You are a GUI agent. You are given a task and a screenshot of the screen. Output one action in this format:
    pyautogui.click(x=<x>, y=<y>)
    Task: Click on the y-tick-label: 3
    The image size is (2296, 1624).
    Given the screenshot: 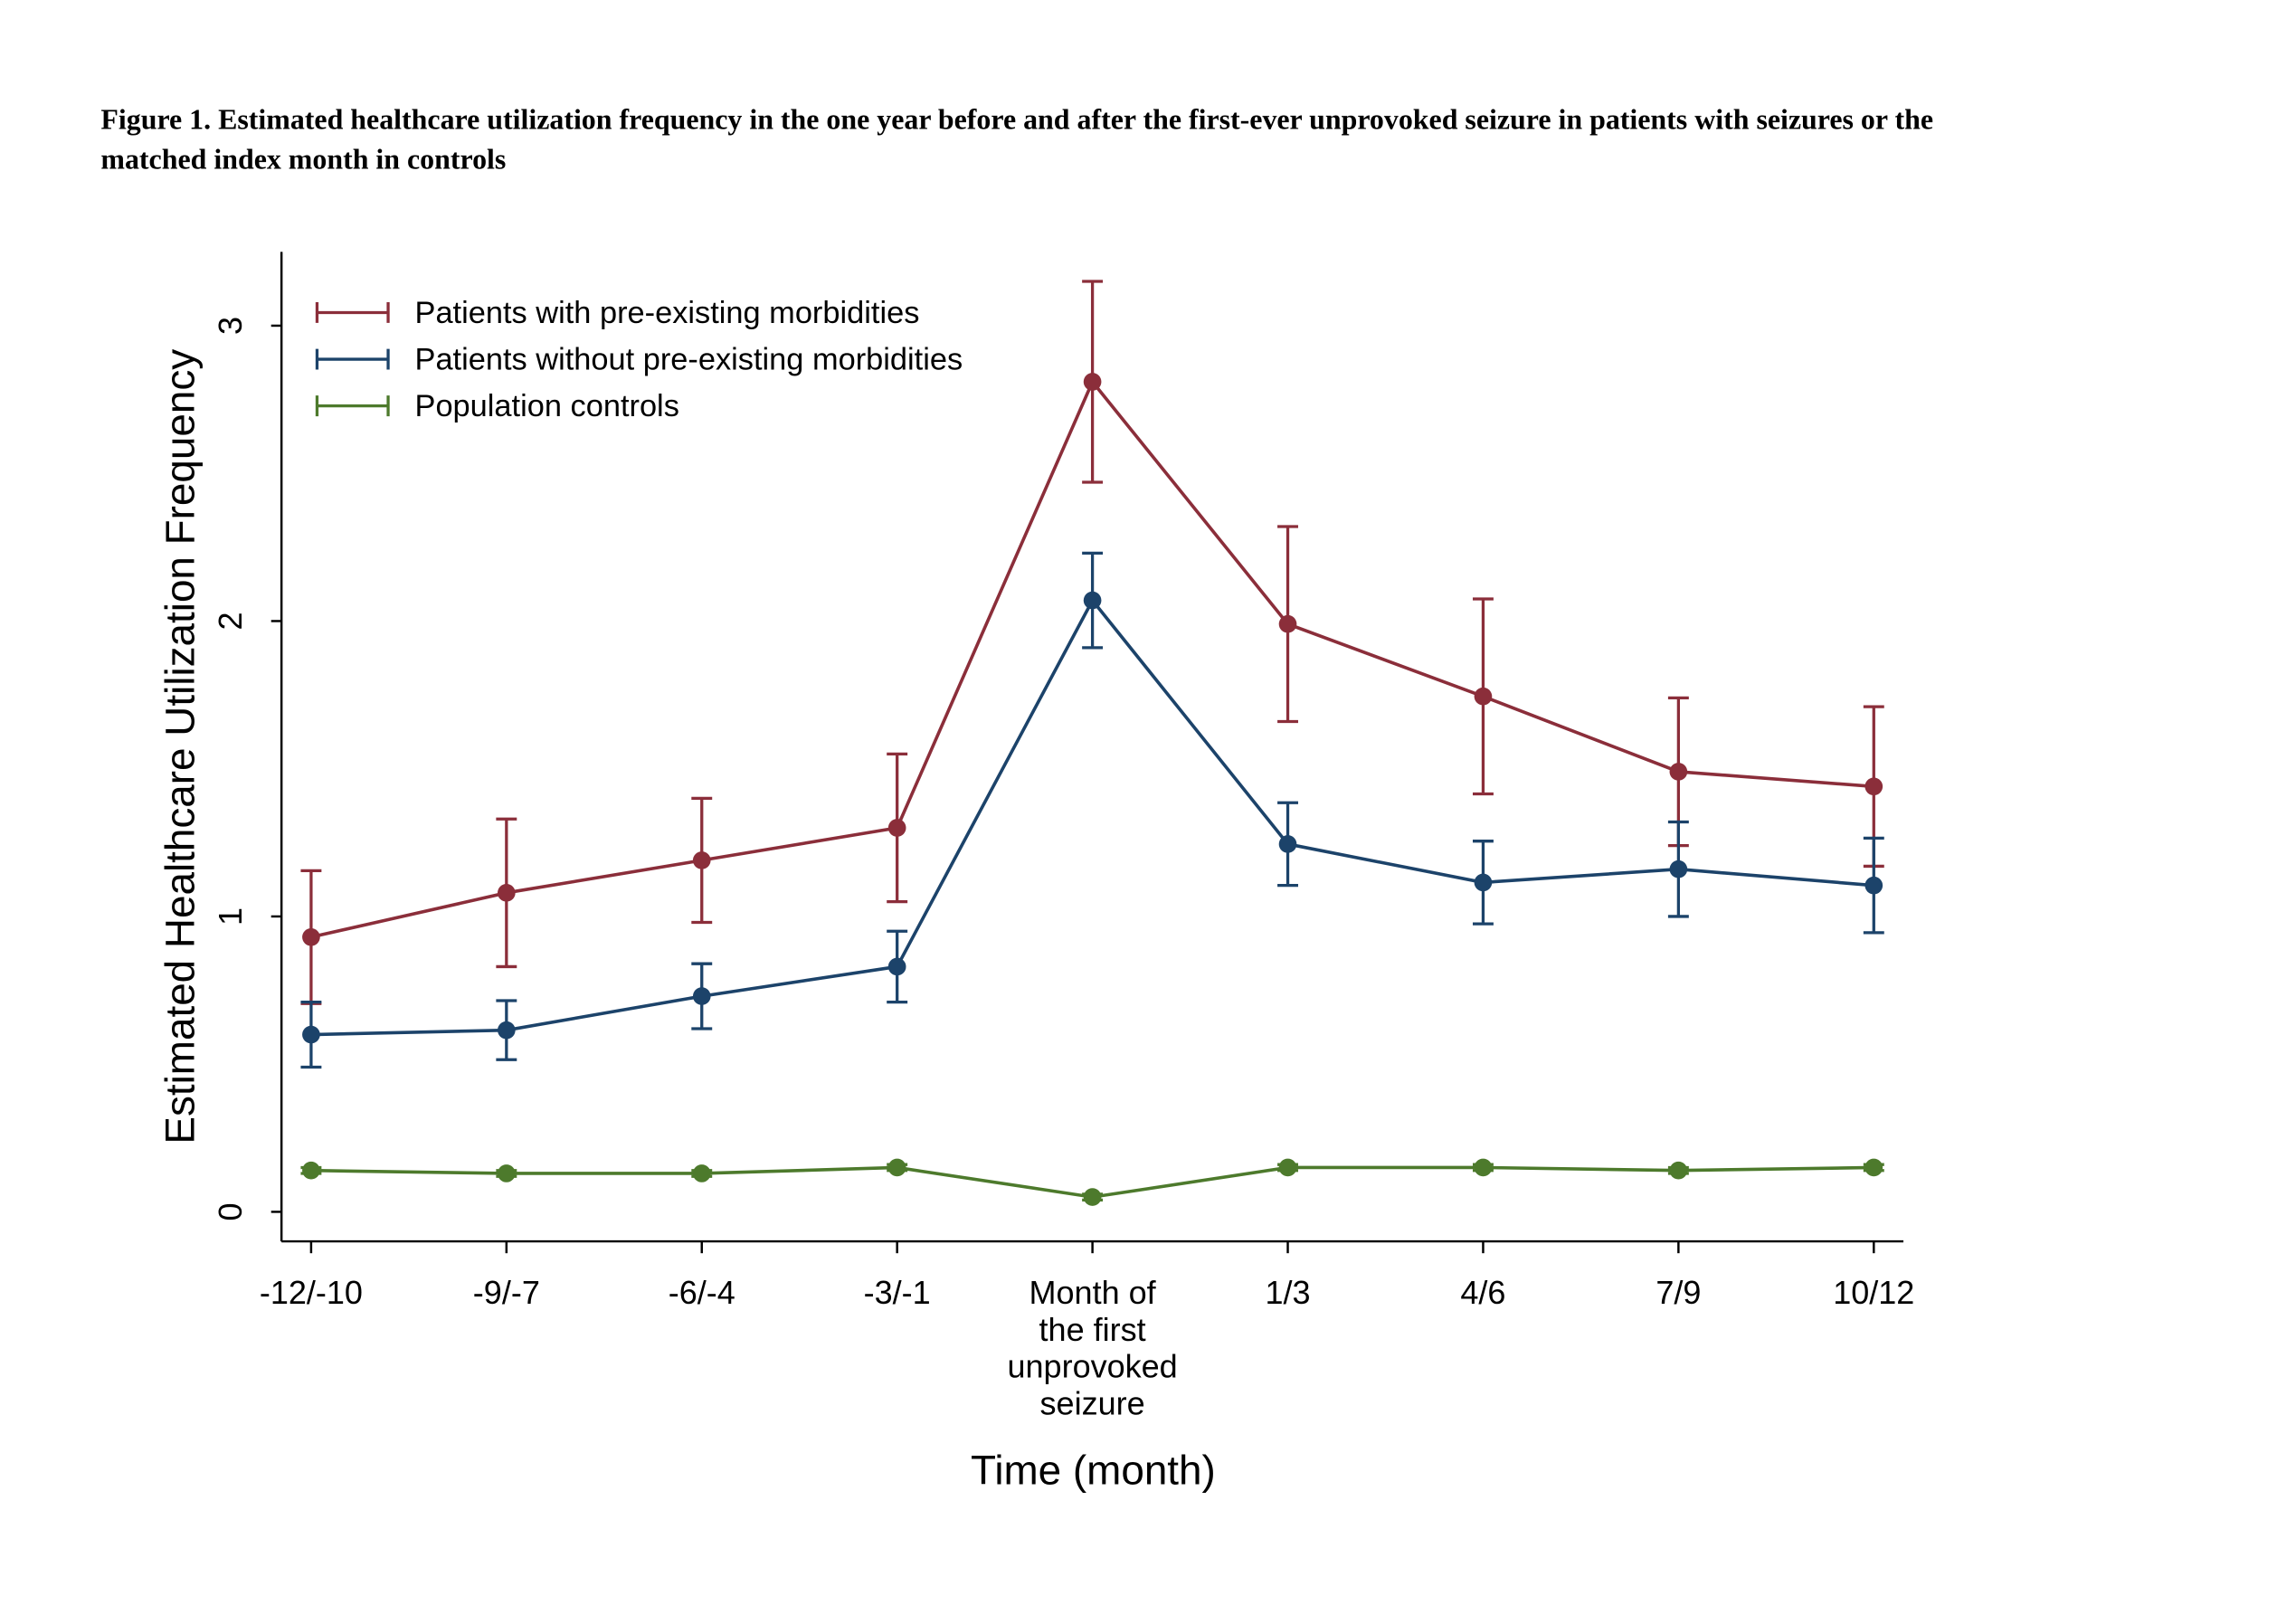 What is the action you would take?
    pyautogui.click(x=230, y=326)
    